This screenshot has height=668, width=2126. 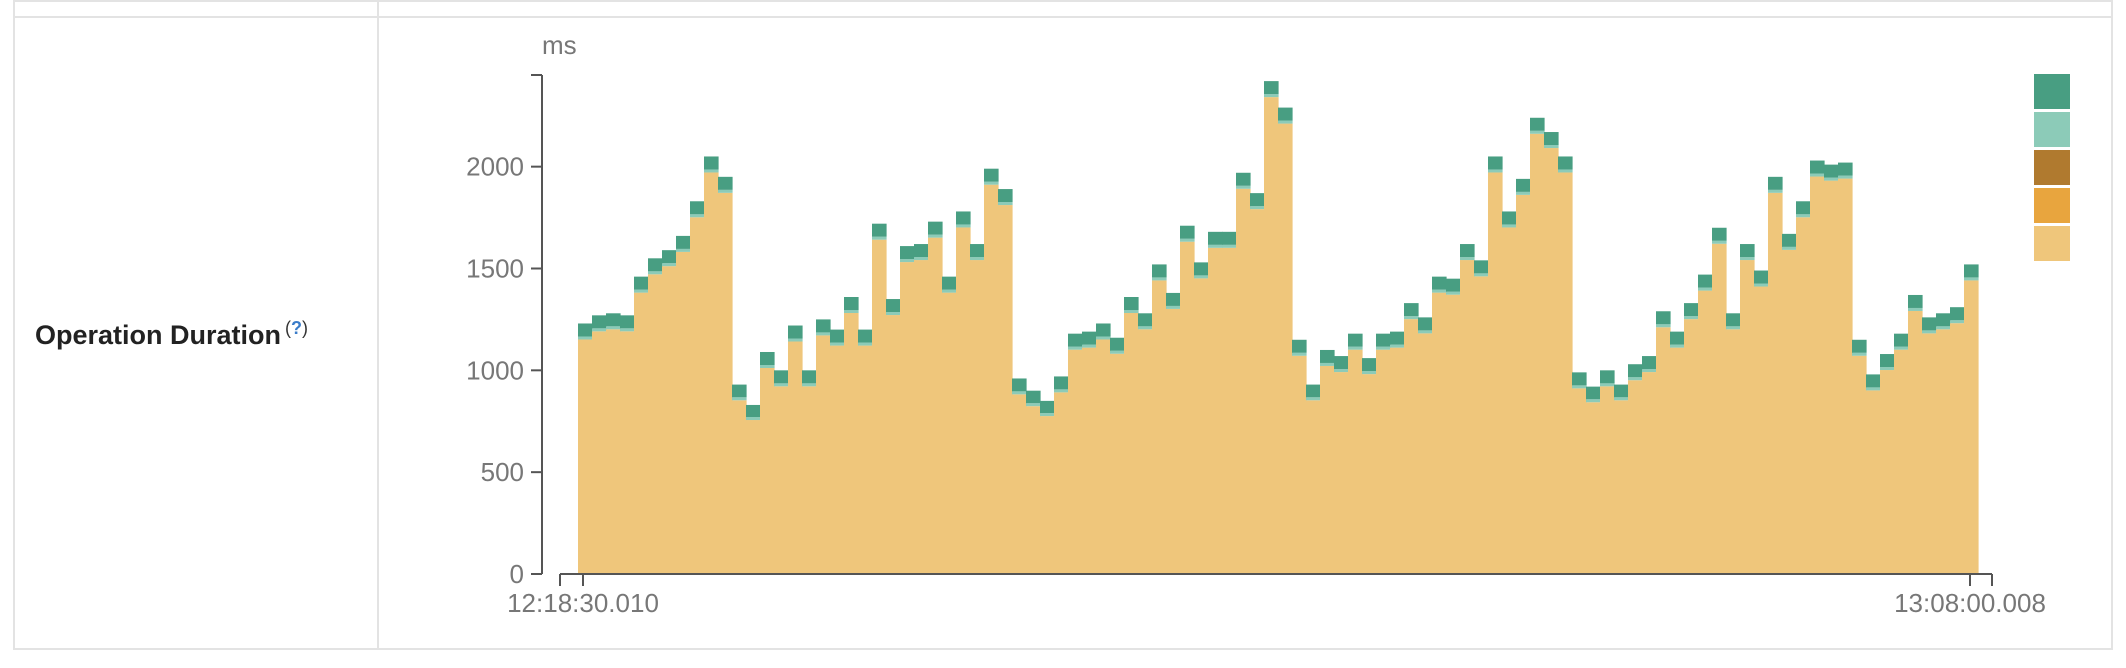 I want to click on help-marker: ?, so click(x=297, y=327).